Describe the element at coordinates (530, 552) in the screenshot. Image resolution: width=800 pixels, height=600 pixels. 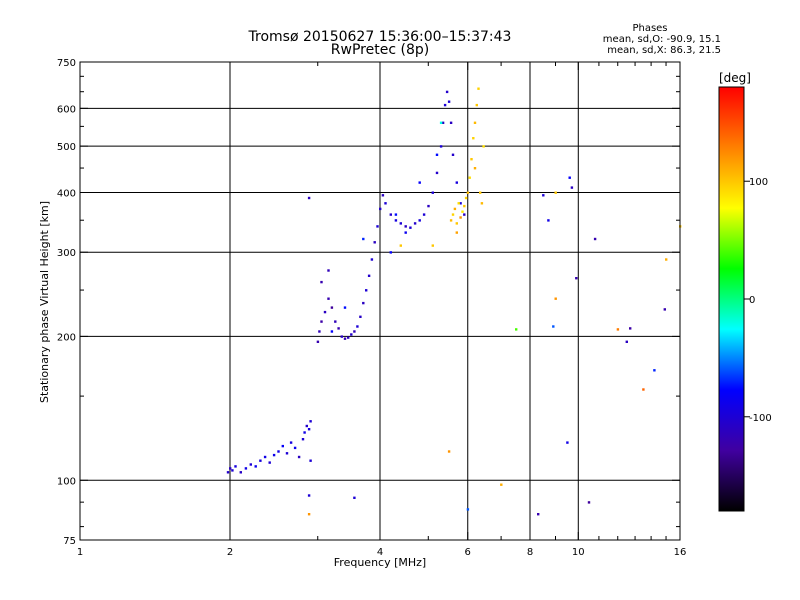
I see `x-tick-label-8: 8` at that location.